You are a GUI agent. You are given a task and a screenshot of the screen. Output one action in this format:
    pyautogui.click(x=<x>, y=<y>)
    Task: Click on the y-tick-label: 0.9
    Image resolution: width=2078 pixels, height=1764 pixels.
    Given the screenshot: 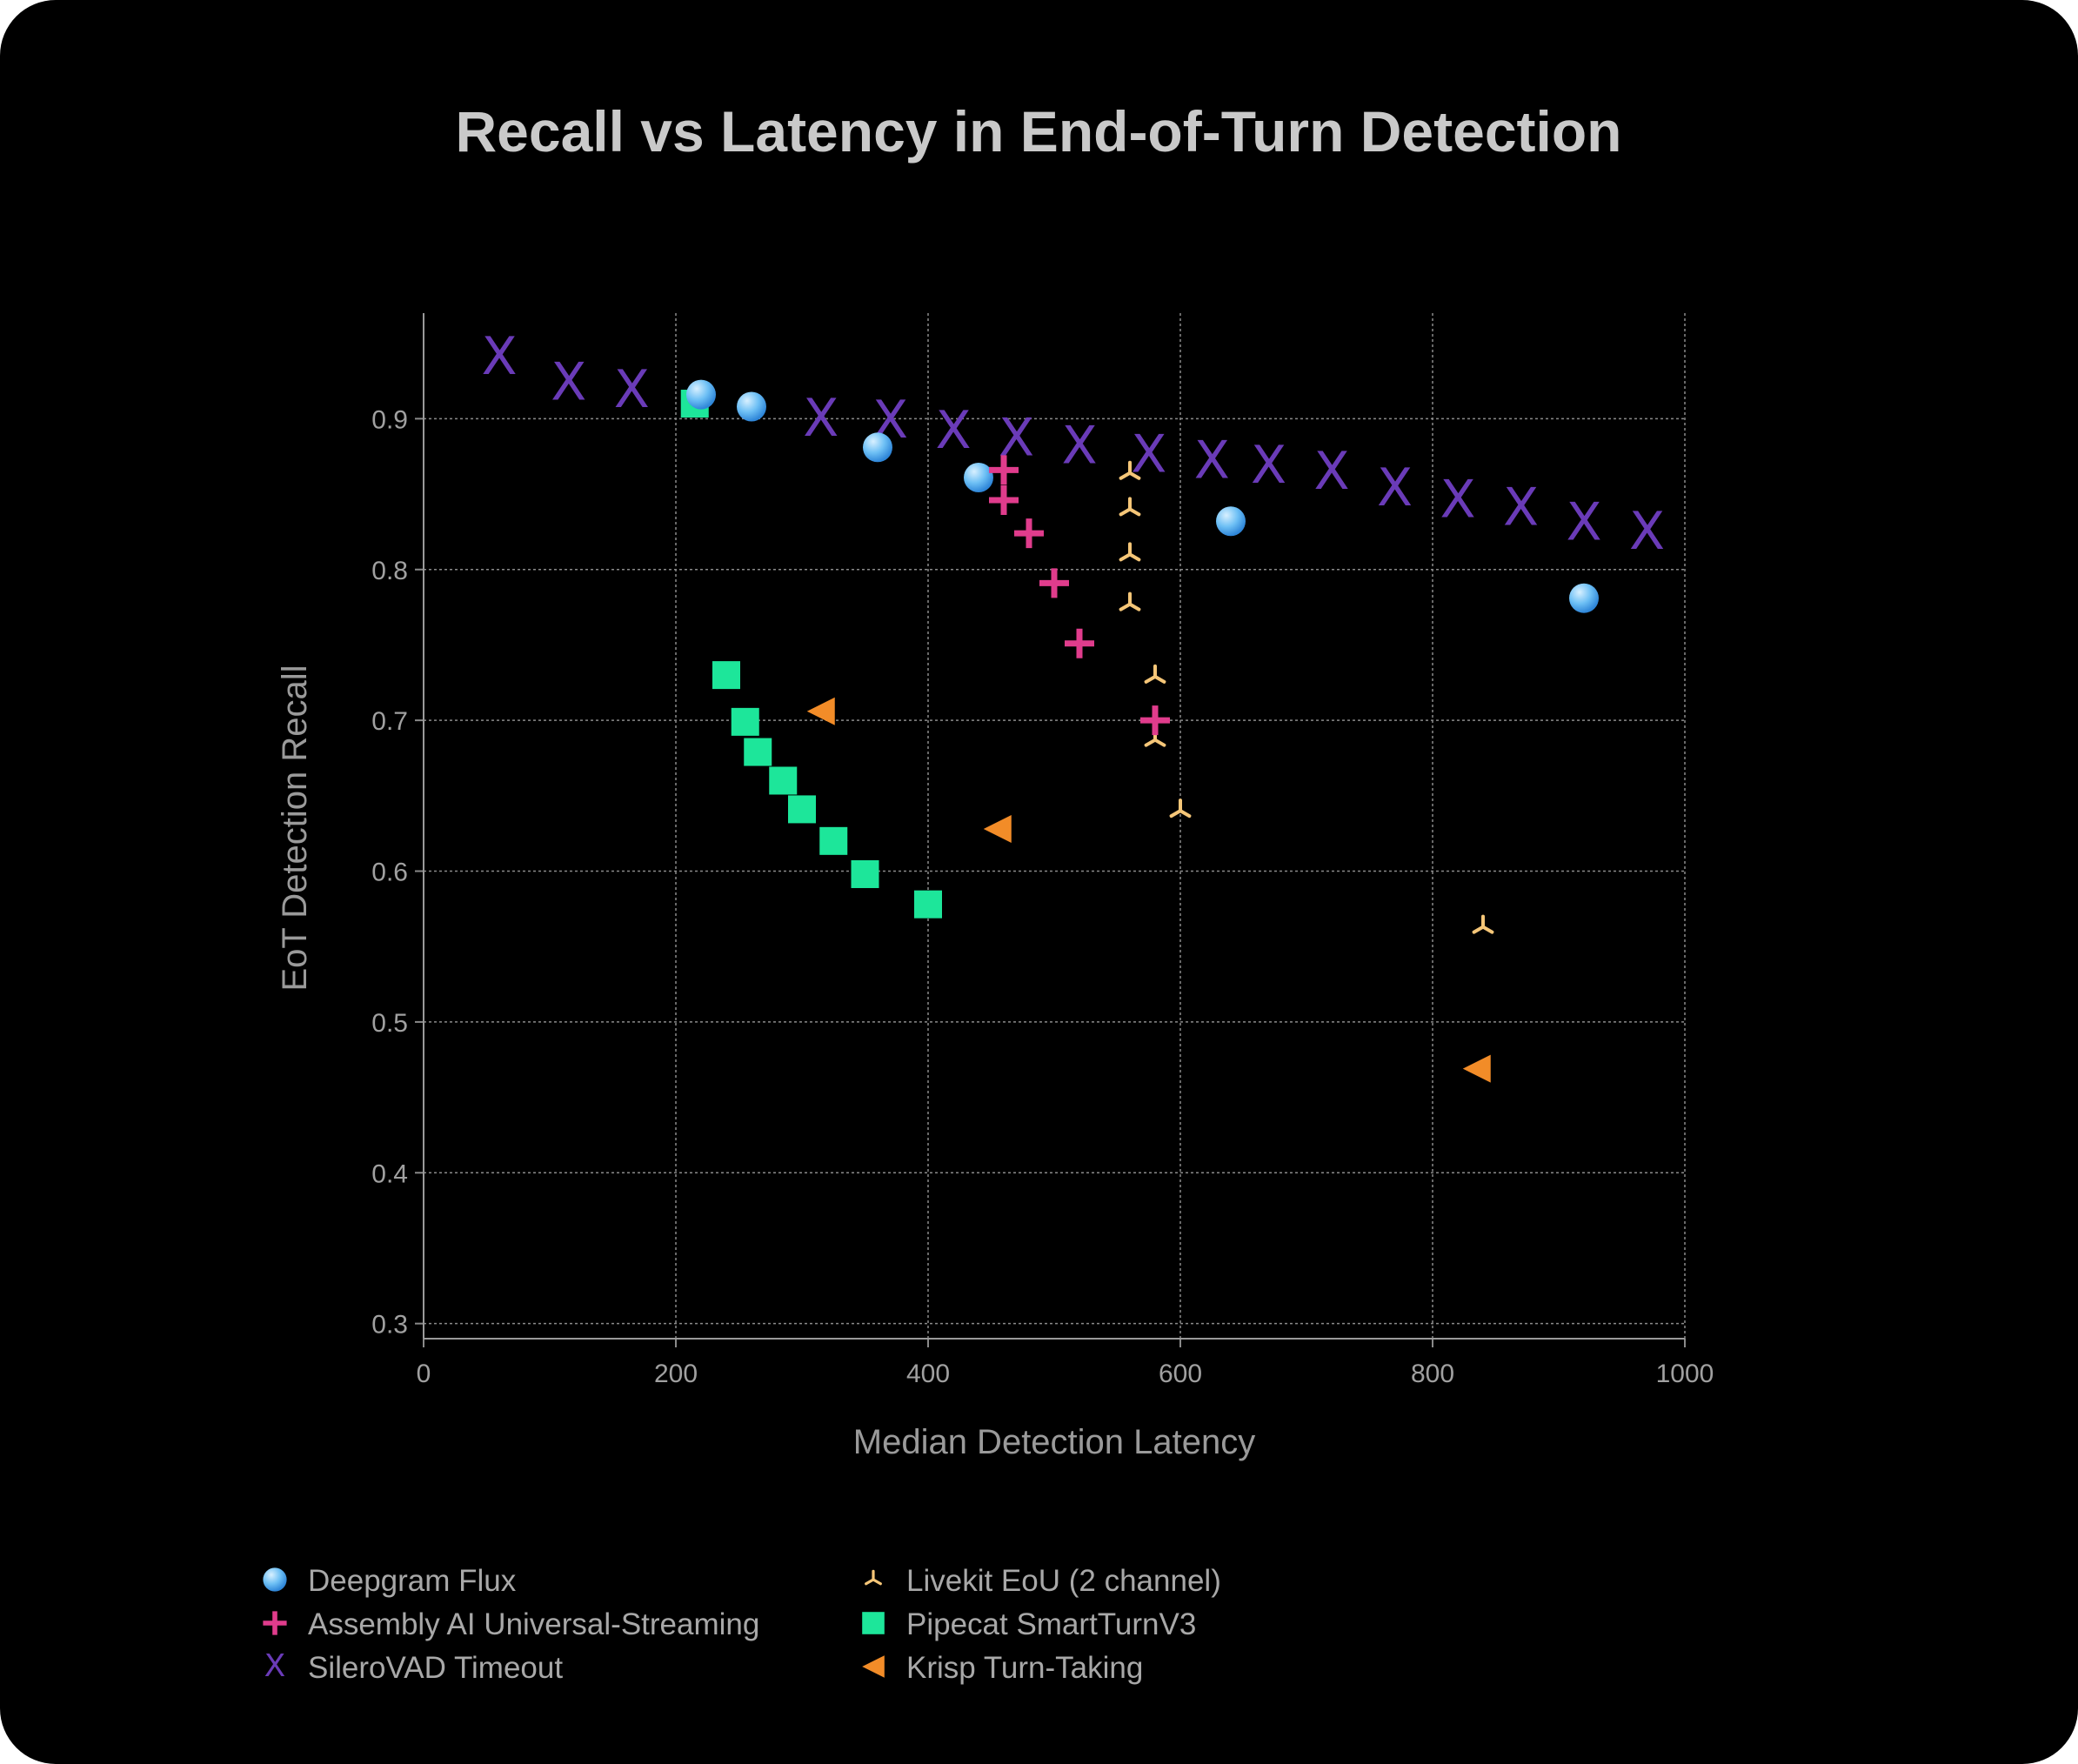 What is the action you would take?
    pyautogui.click(x=389, y=419)
    